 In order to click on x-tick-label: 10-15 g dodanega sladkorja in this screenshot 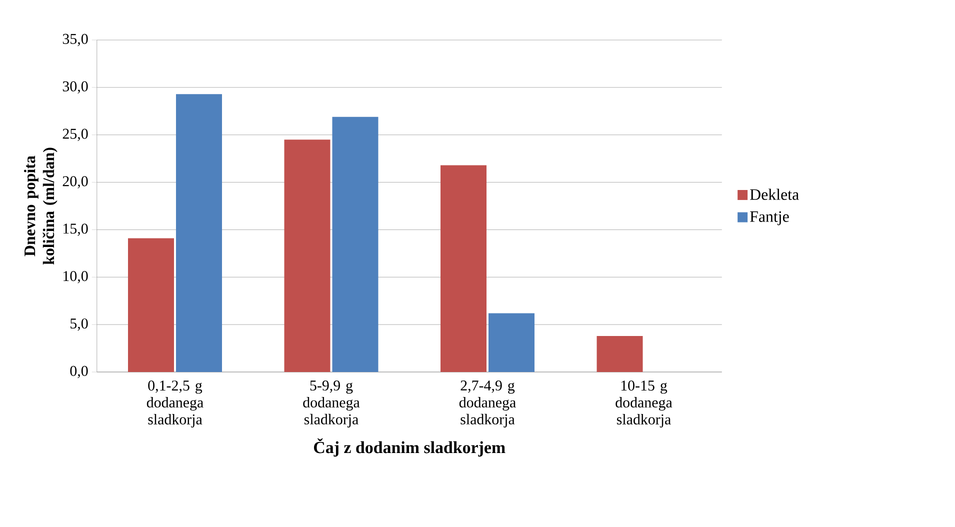, I will do `click(644, 404)`.